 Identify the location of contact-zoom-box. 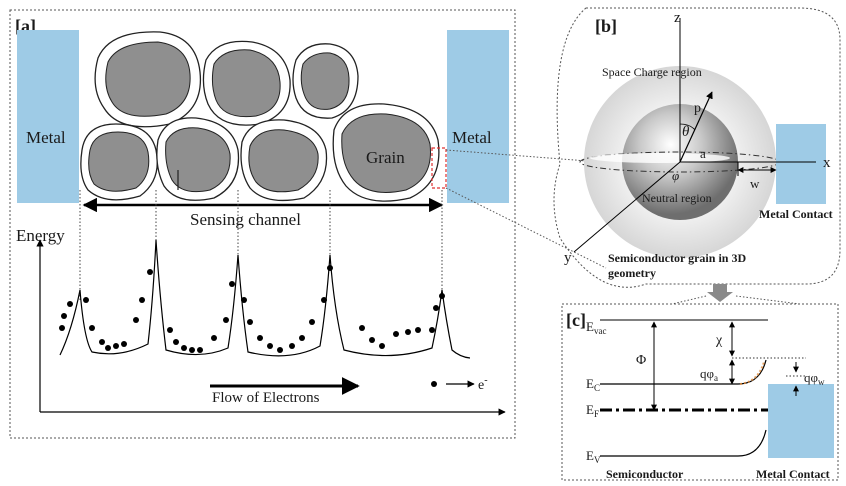
(439, 168).